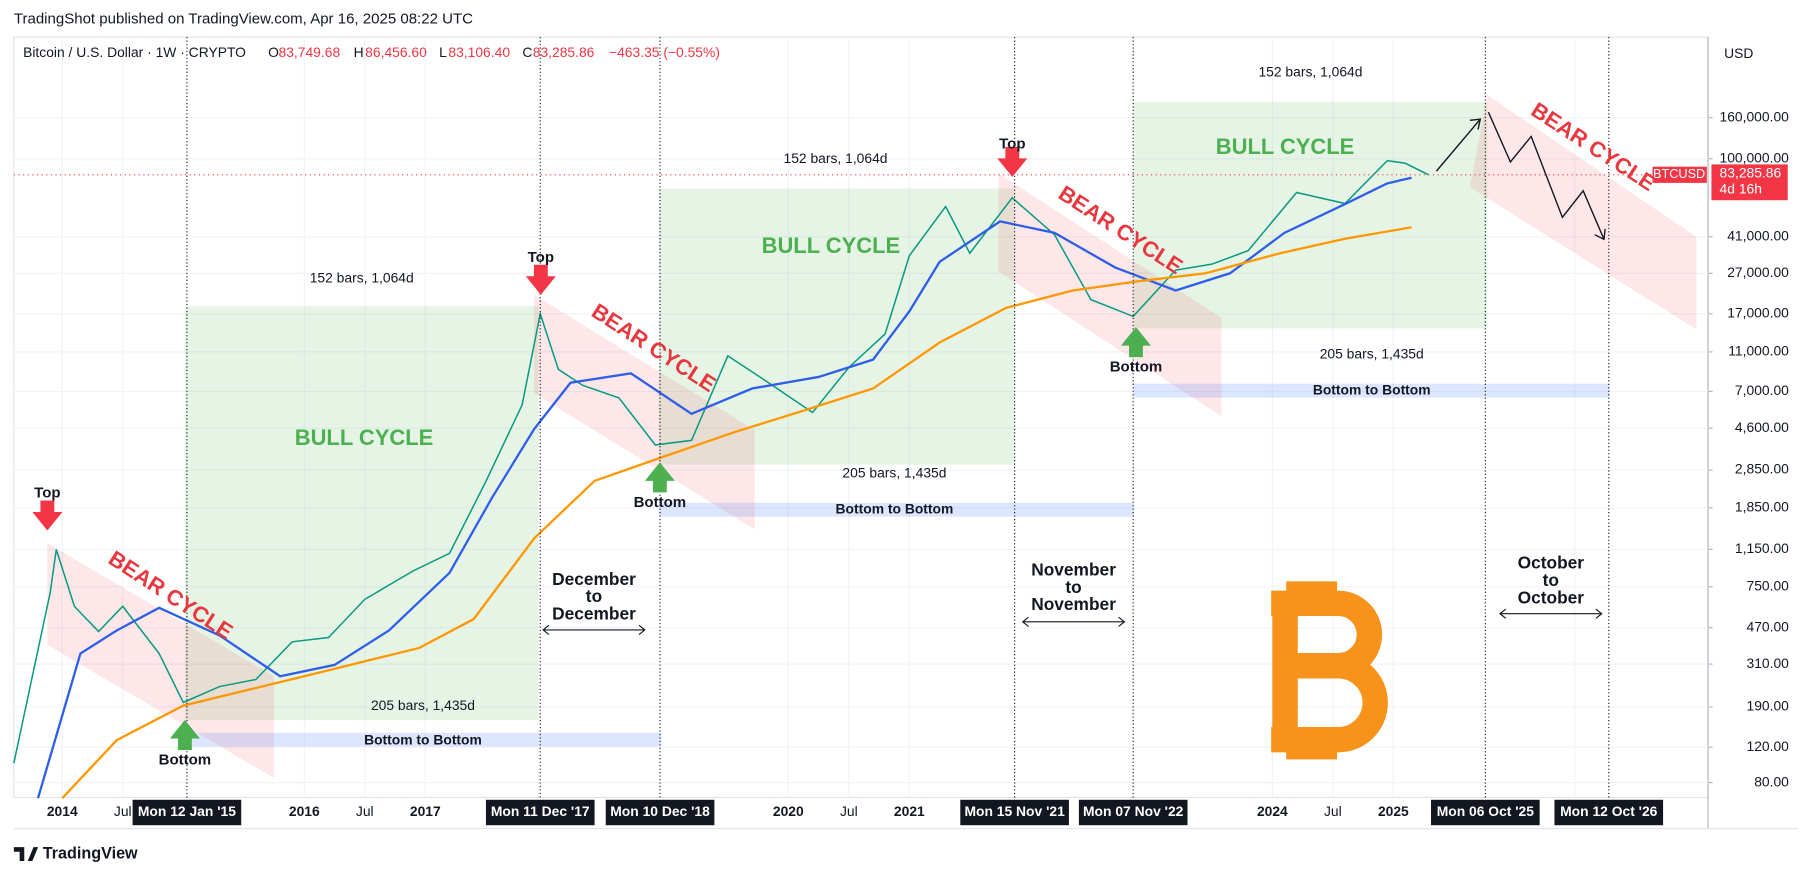 The image size is (1812, 875). I want to click on x-tick-label: 2016, so click(304, 811).